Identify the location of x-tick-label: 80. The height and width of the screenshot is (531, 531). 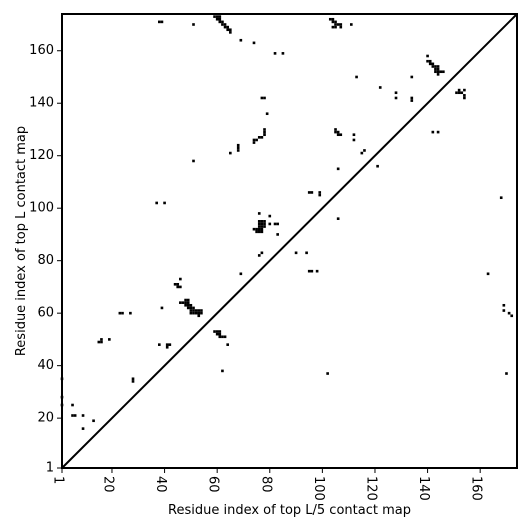
(265, 484).